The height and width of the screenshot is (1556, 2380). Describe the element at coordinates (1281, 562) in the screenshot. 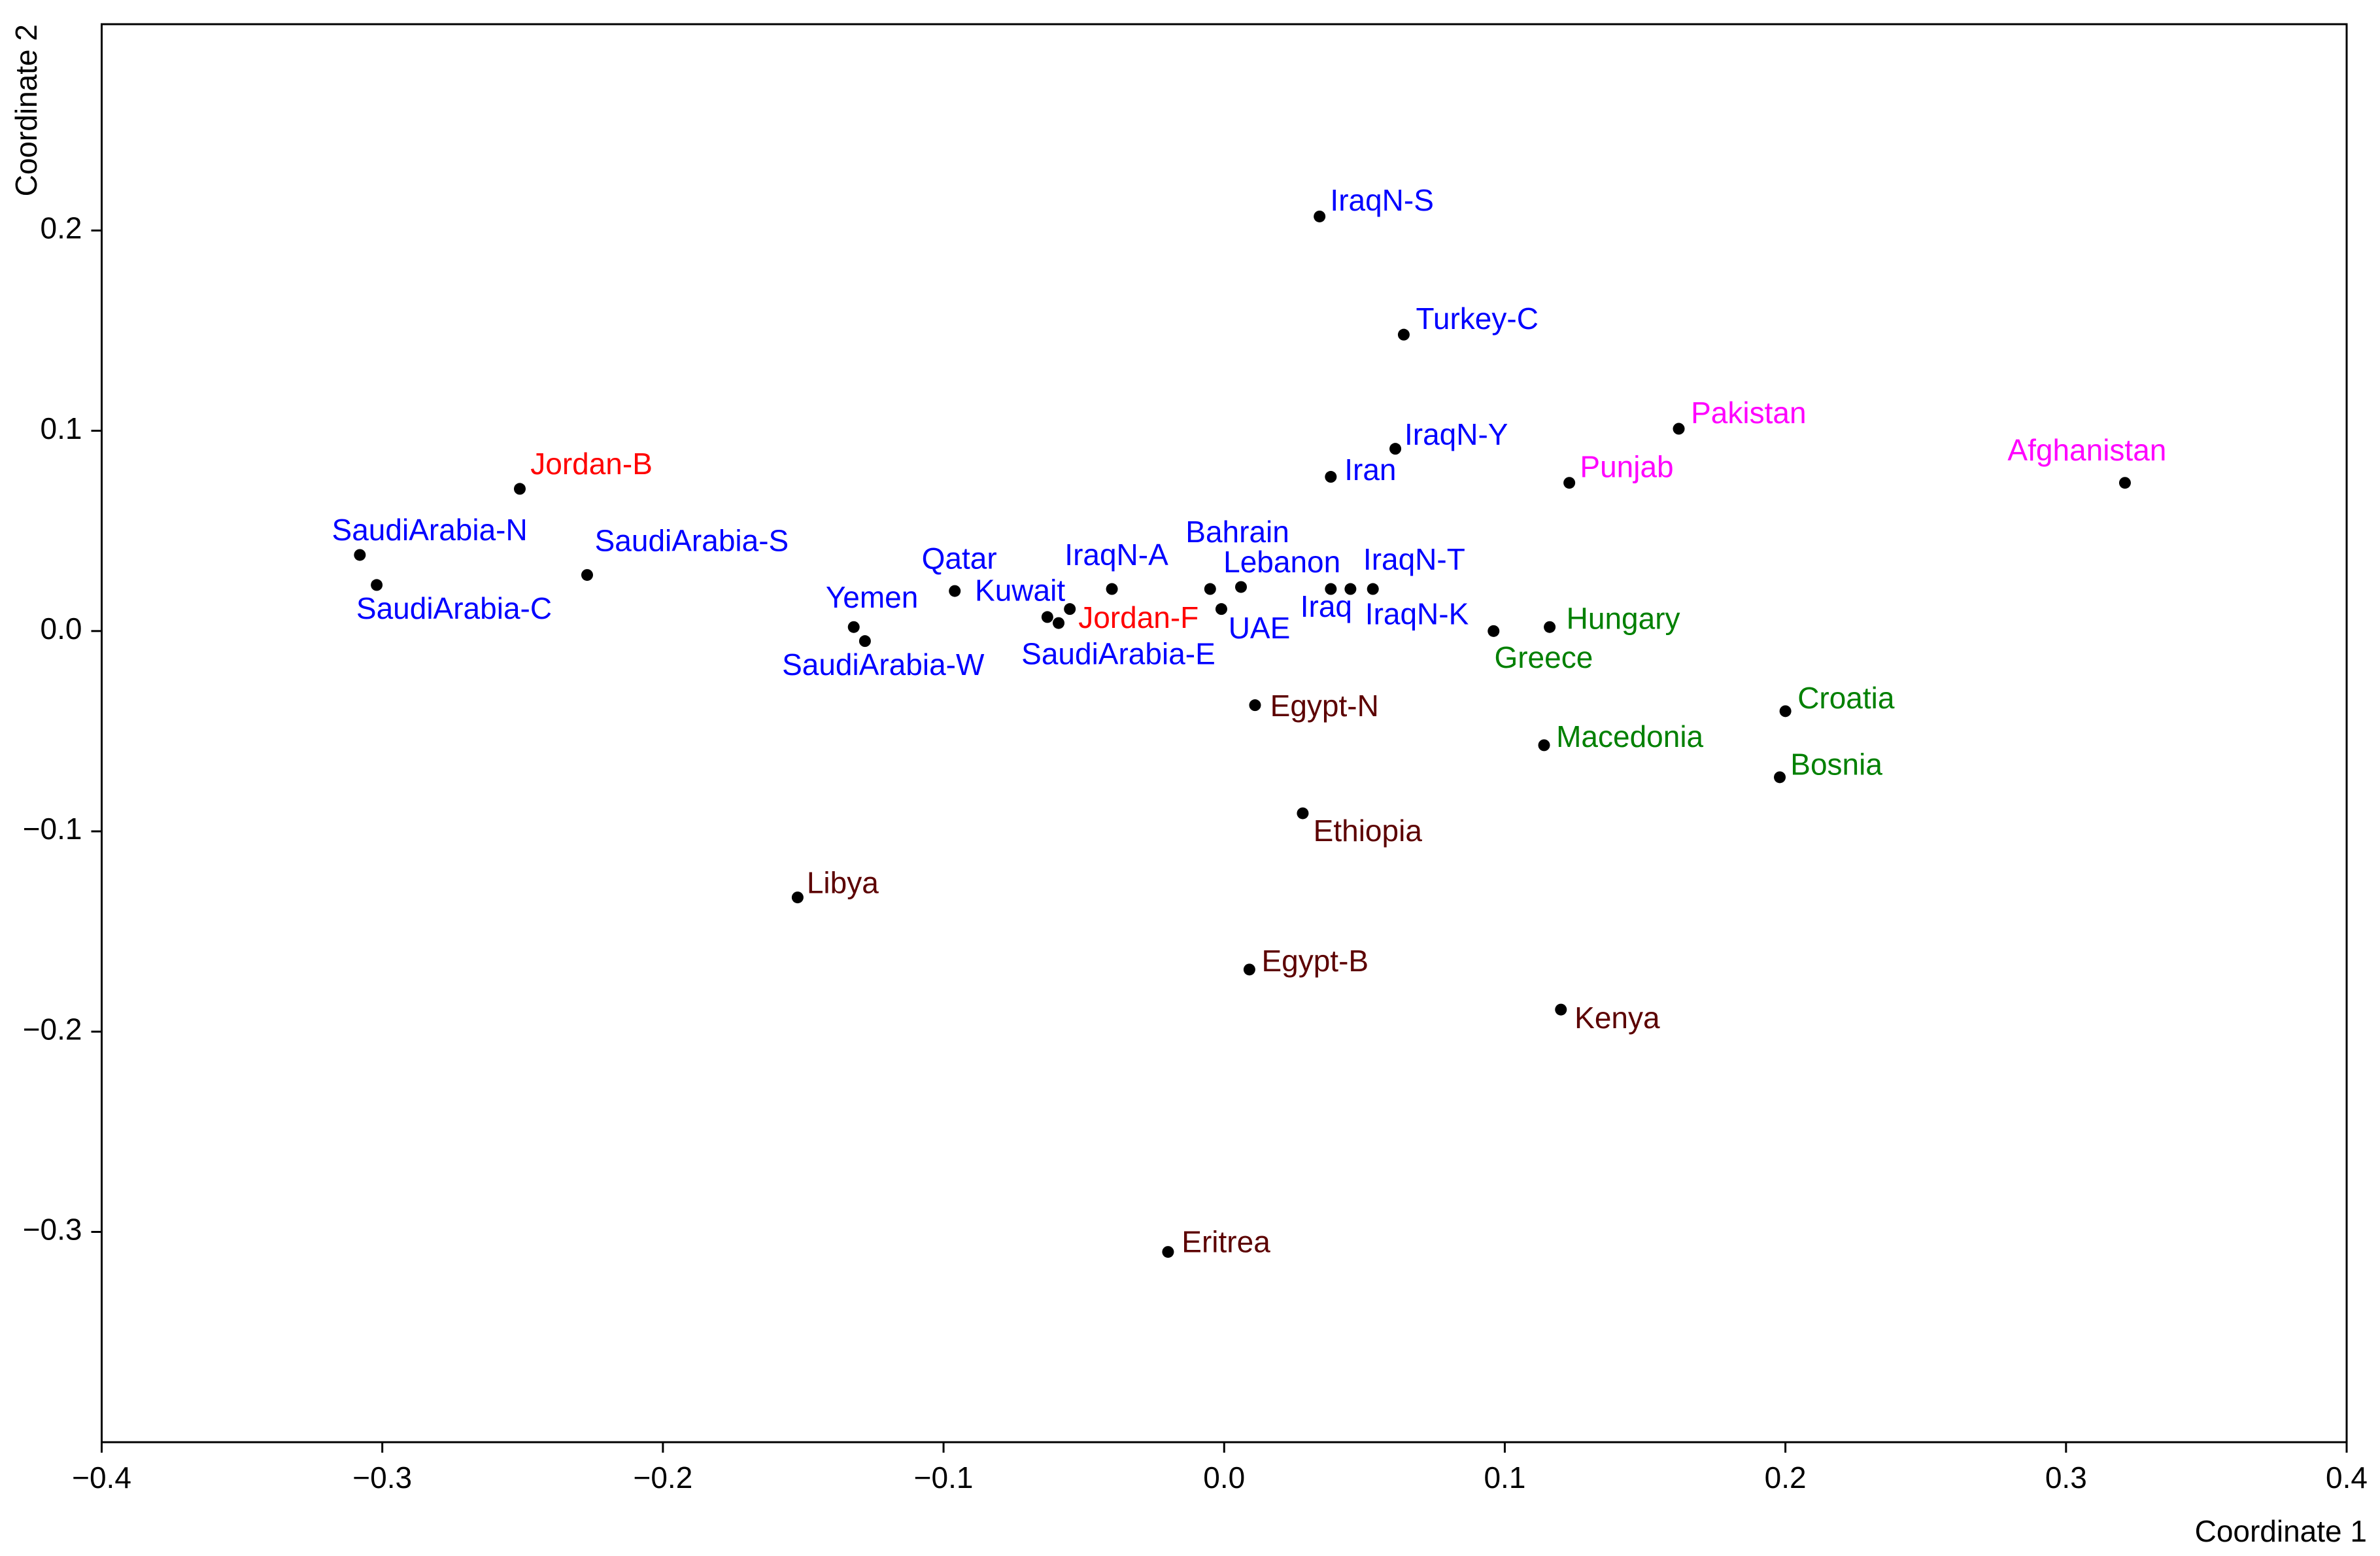

I see `point-label: Lebanon` at that location.